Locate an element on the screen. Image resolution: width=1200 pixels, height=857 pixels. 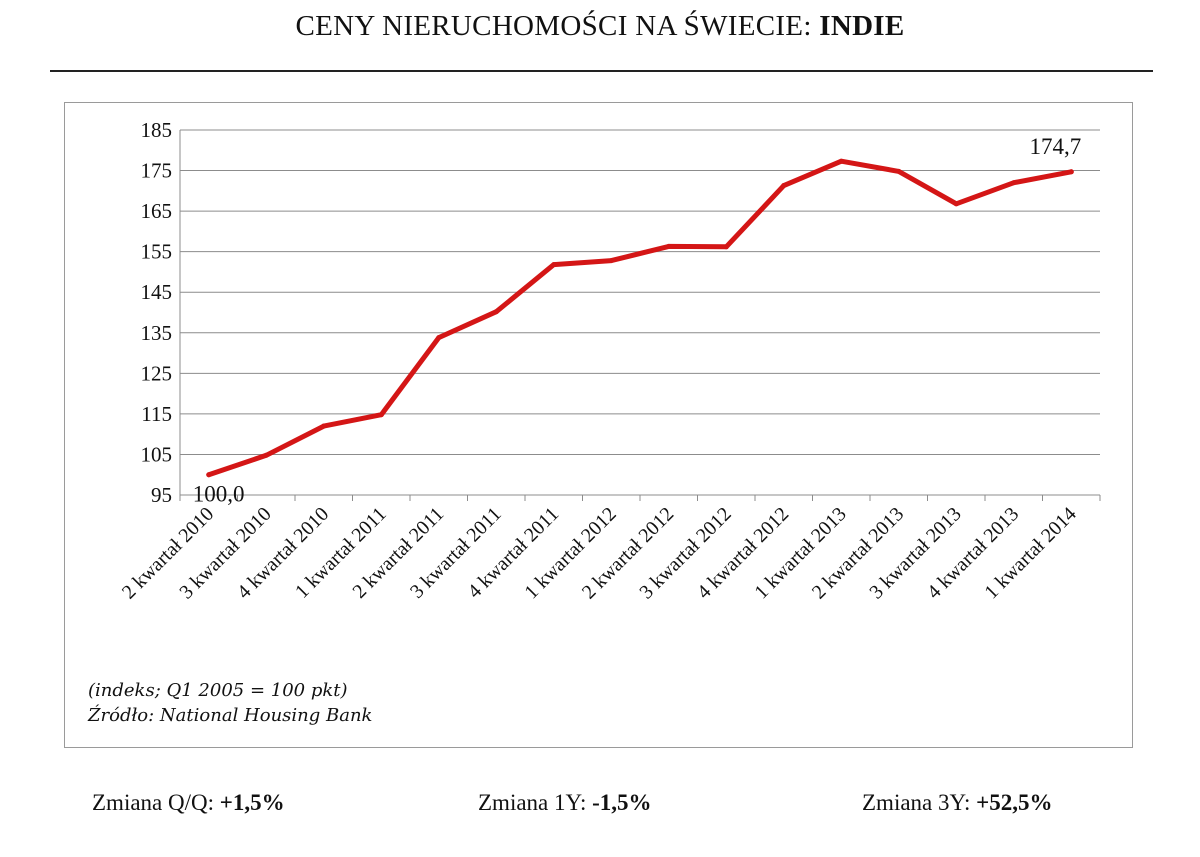
stat-qq-value: +1,5% is located at coordinates (252, 802).